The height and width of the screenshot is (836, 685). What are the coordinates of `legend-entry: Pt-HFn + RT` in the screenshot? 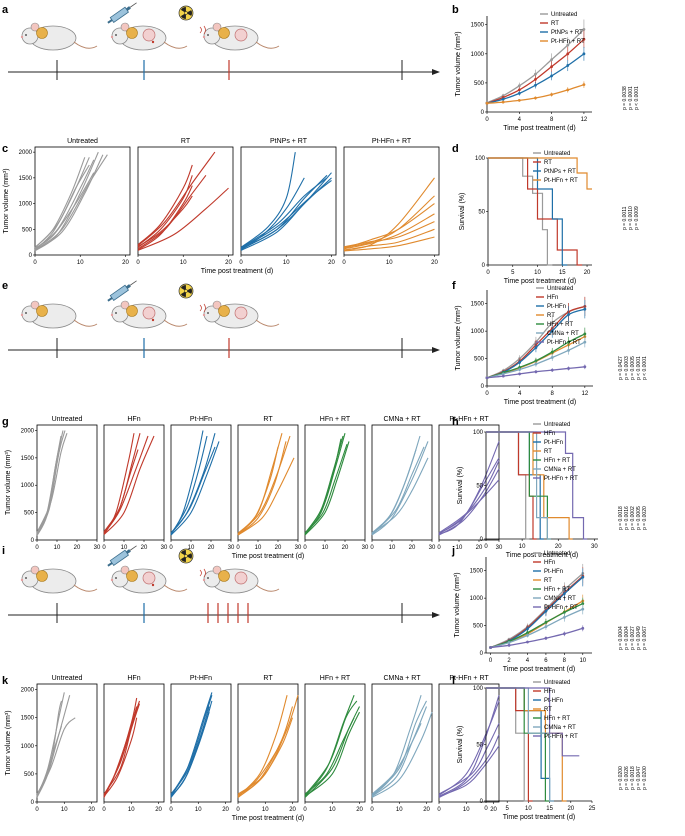 It's located at (564, 343).